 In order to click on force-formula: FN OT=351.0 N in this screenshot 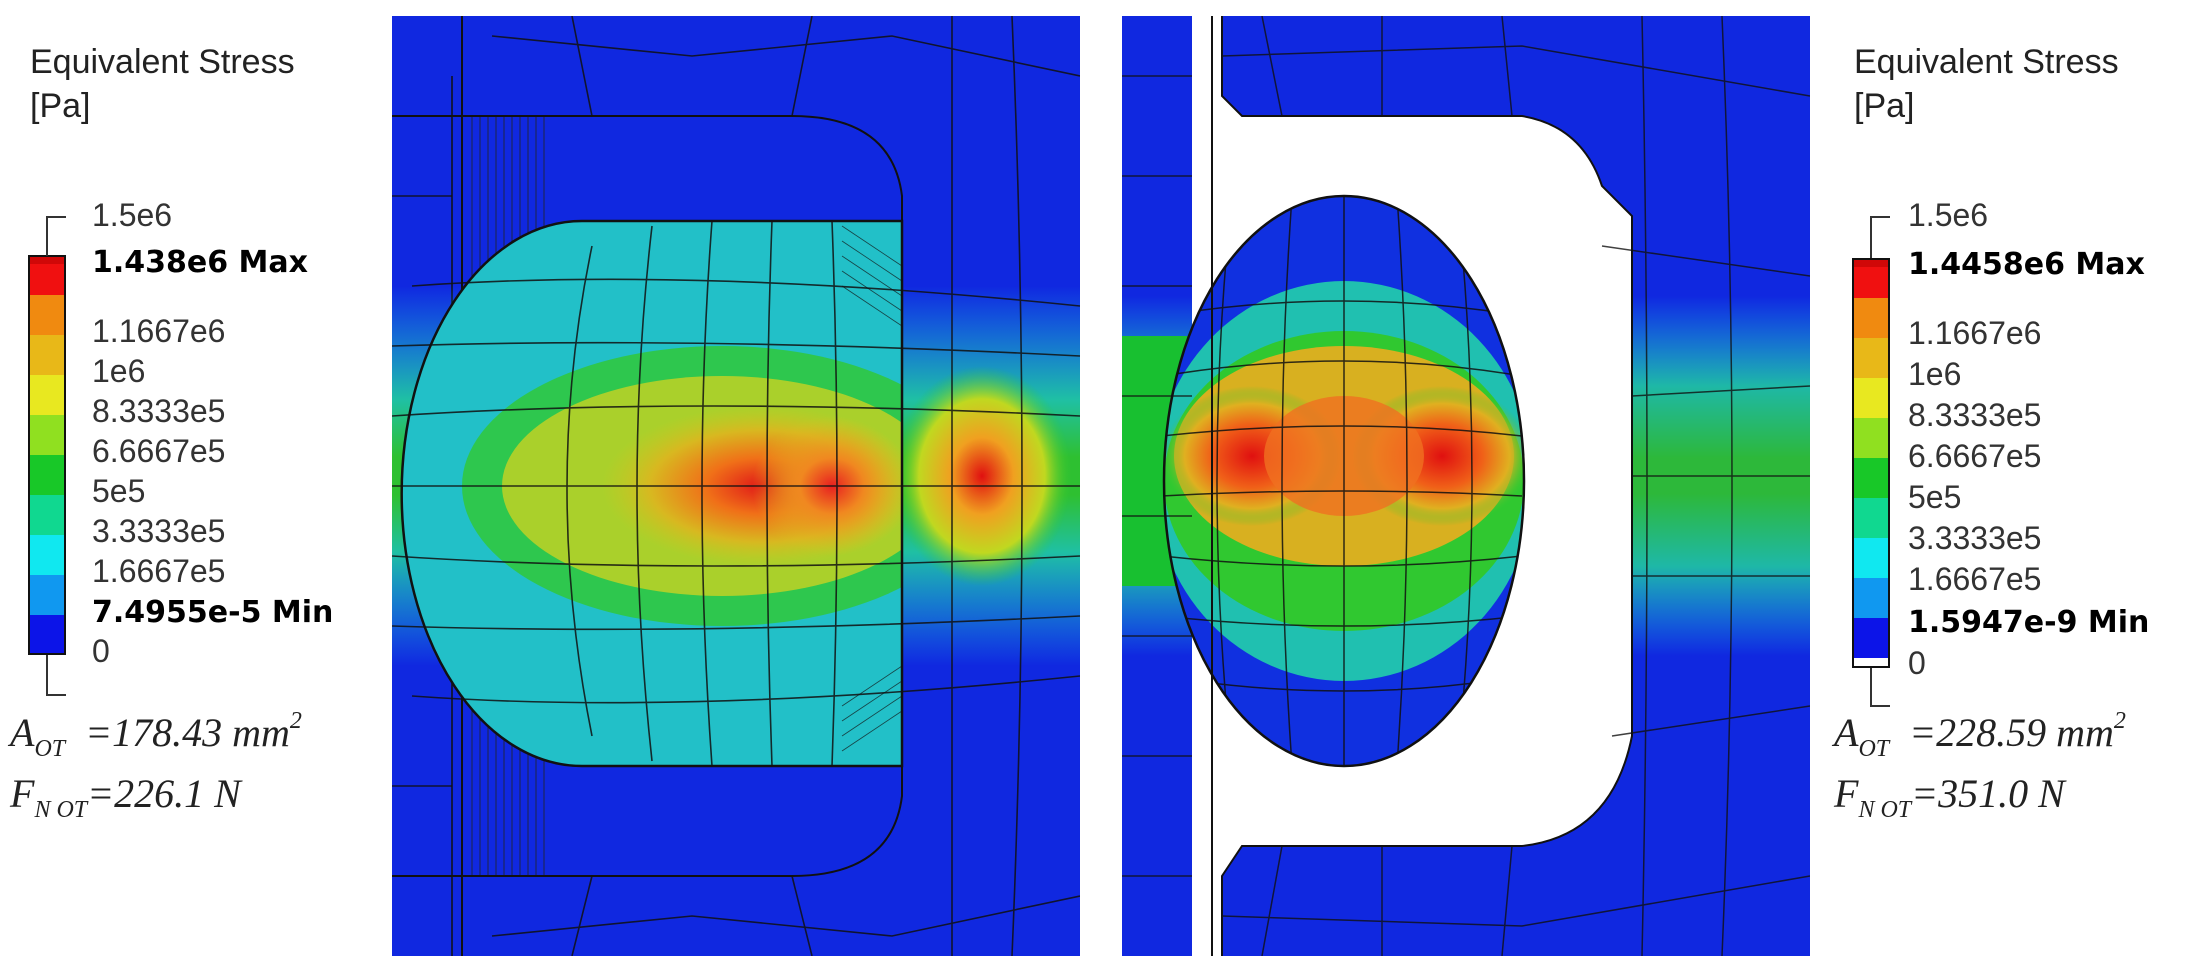, I will do `click(1949, 797)`.